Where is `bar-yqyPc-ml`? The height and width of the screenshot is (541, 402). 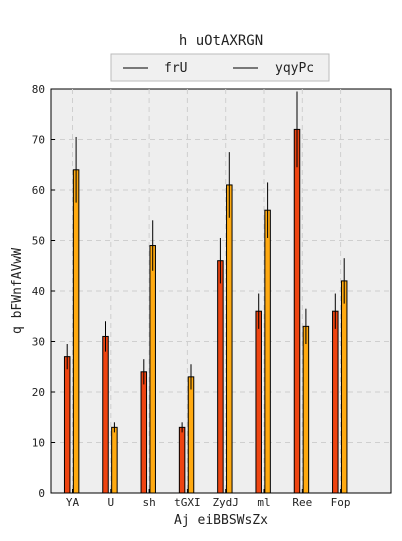
bar-yqyPc-ml is located at coordinates (267, 351).